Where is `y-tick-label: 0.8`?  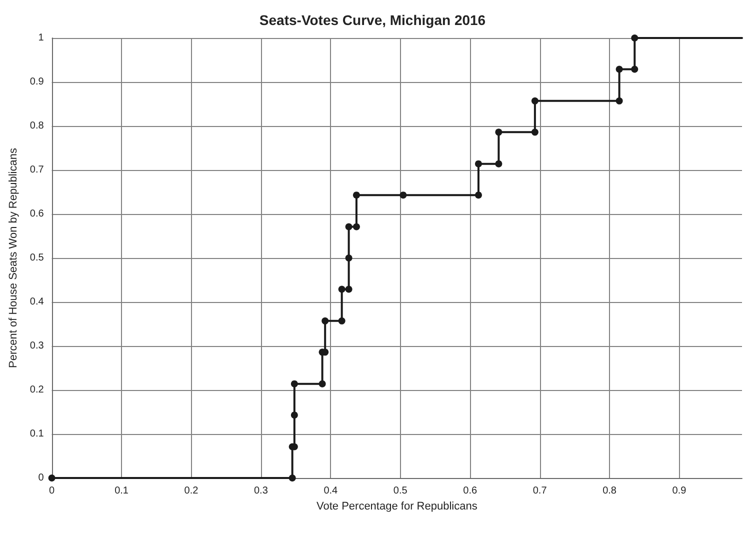
y-tick-label: 0.8 is located at coordinates (37, 126).